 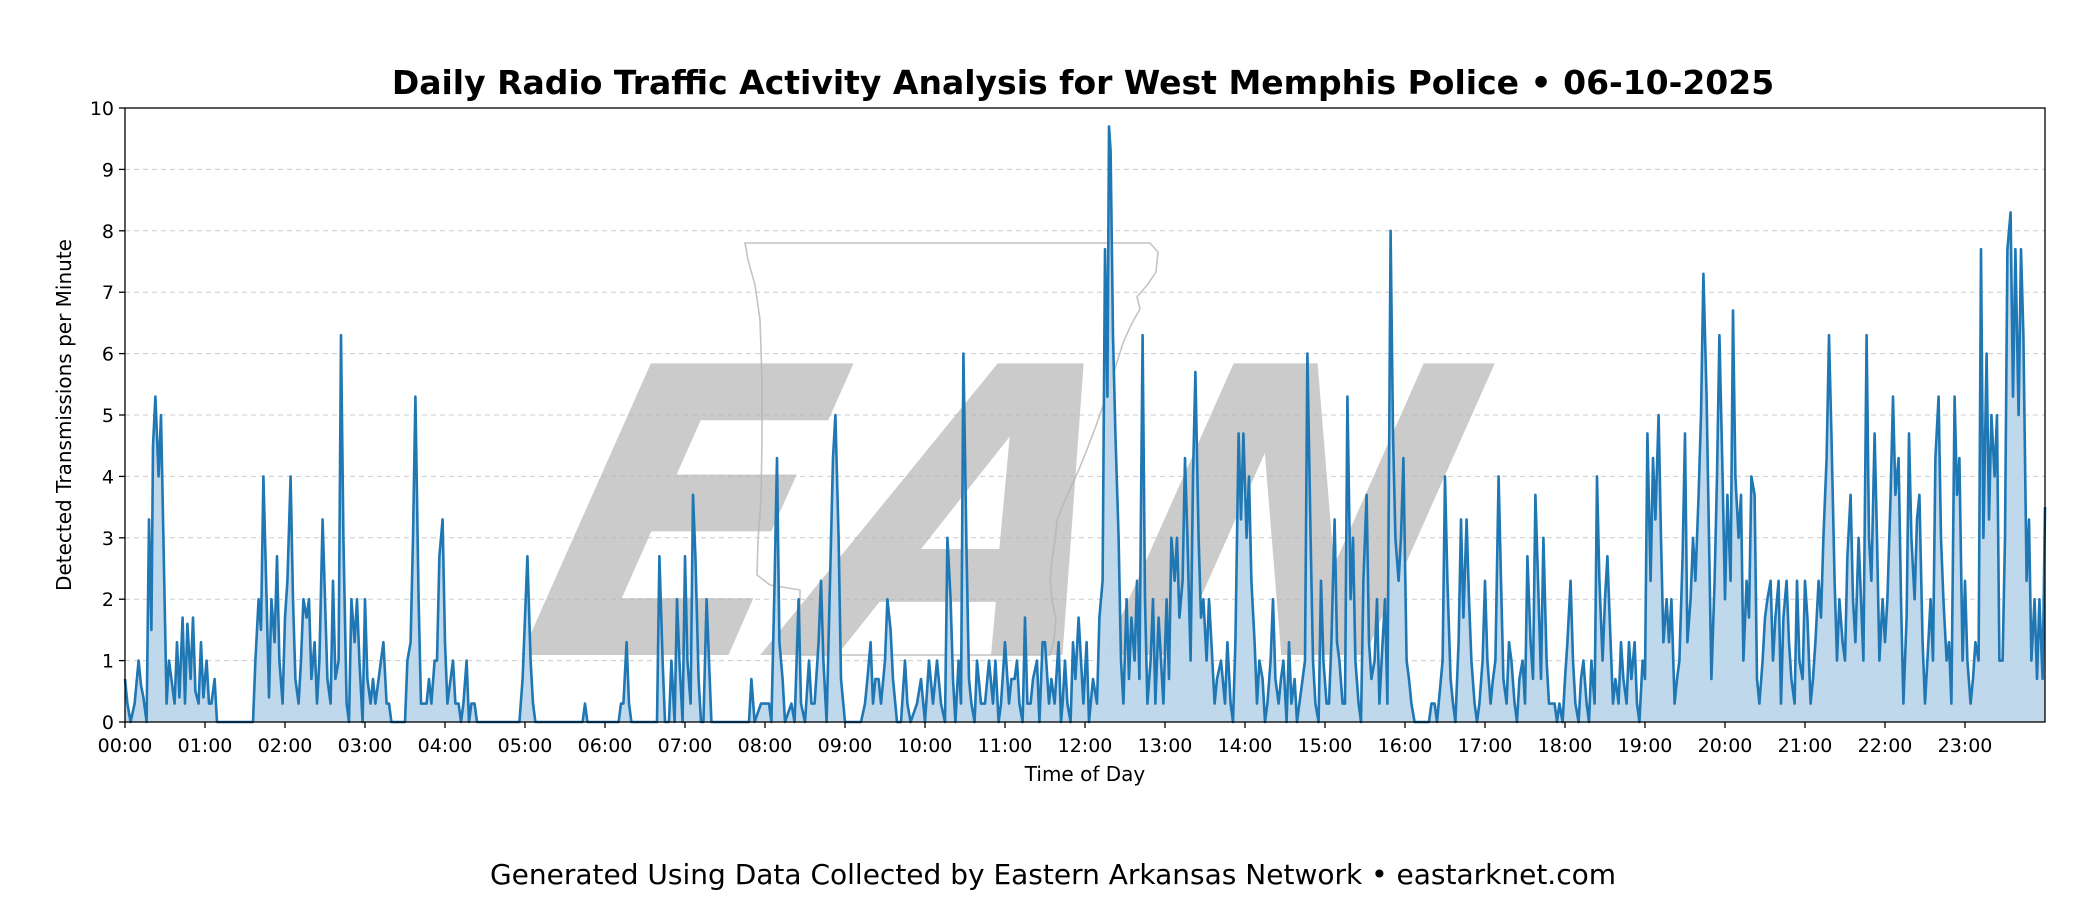 I want to click on y-tick-label: 6, so click(x=108, y=355).